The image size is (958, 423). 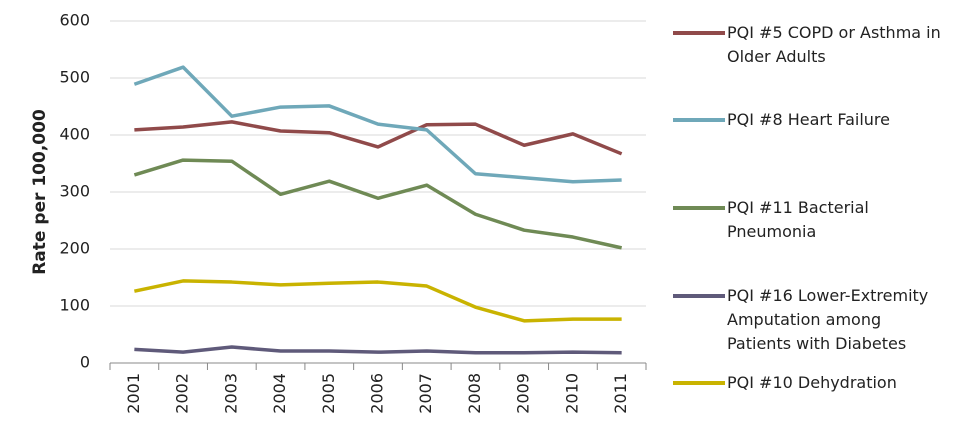 I want to click on x-tick-label: 2008, so click(x=474, y=393).